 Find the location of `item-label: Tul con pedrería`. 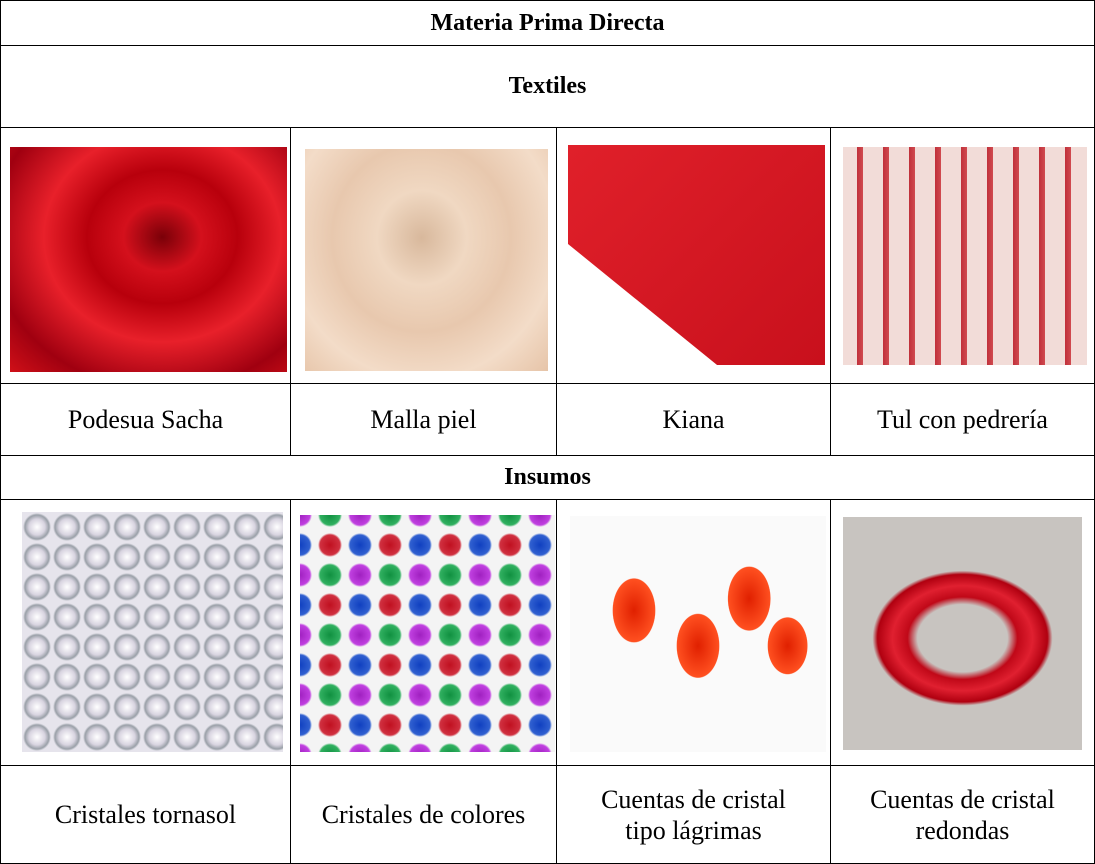

item-label: Tul con pedrería is located at coordinates (962, 419).